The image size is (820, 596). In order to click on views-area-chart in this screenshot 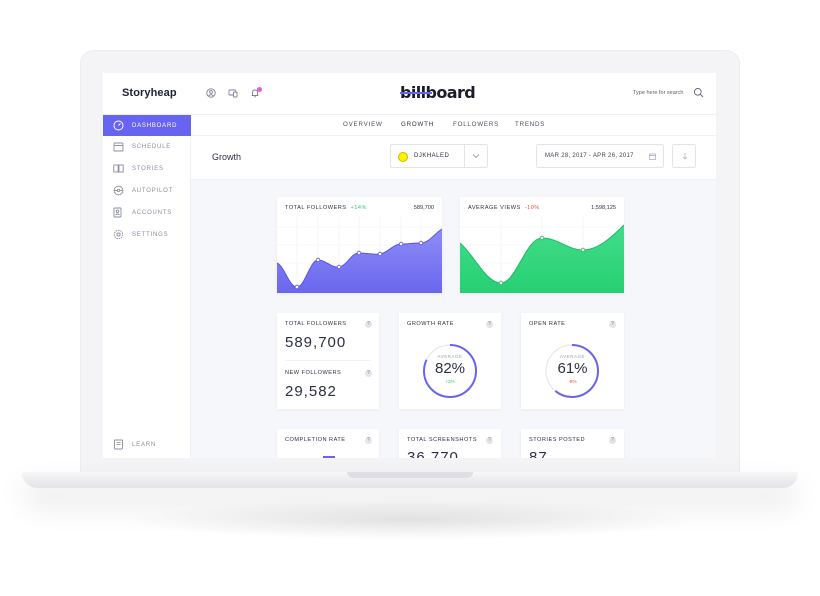, I will do `click(542, 255)`.